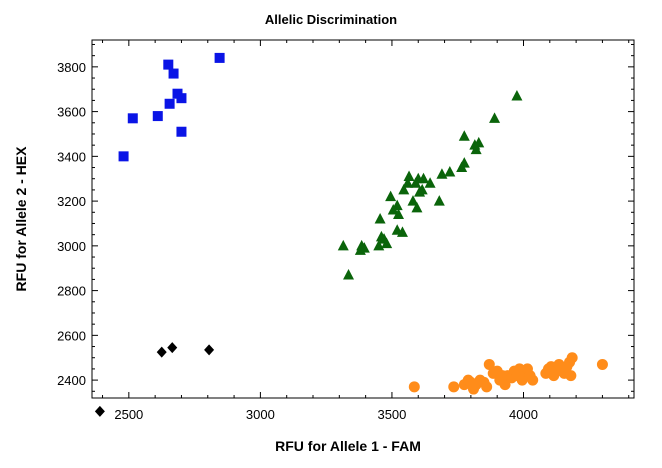 This screenshot has height=468, width=662. What do you see at coordinates (71, 67) in the screenshot?
I see `y-tick-label: 3800` at bounding box center [71, 67].